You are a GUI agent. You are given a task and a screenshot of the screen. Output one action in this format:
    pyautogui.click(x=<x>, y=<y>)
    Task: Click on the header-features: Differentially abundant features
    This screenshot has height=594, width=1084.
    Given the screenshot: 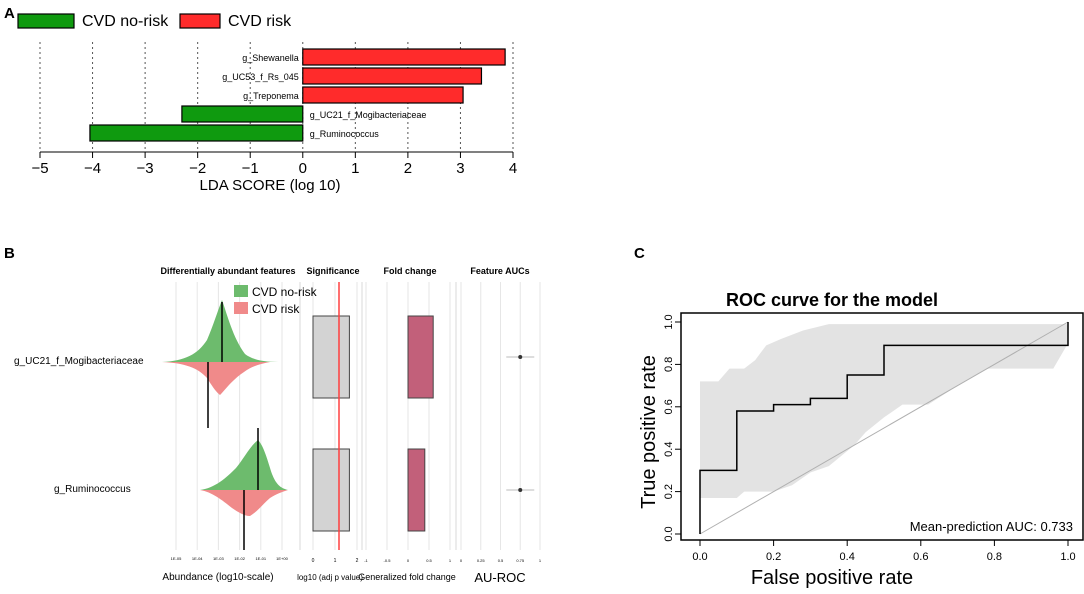 What is the action you would take?
    pyautogui.click(x=227, y=271)
    